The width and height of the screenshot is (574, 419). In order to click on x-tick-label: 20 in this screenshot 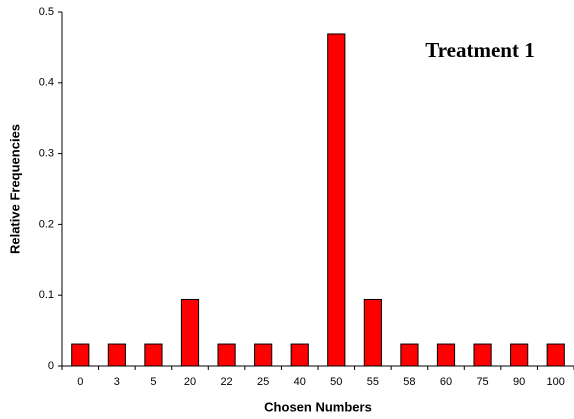, I will do `click(190, 382)`.